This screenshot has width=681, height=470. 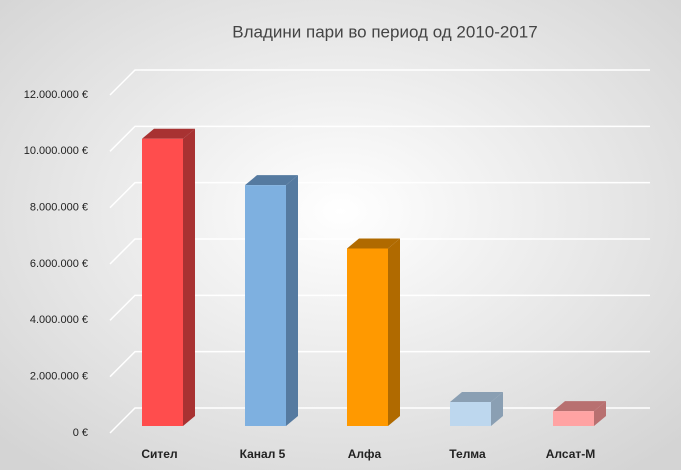 I want to click on y-tick-label: 8.000.000 €, so click(x=59, y=208).